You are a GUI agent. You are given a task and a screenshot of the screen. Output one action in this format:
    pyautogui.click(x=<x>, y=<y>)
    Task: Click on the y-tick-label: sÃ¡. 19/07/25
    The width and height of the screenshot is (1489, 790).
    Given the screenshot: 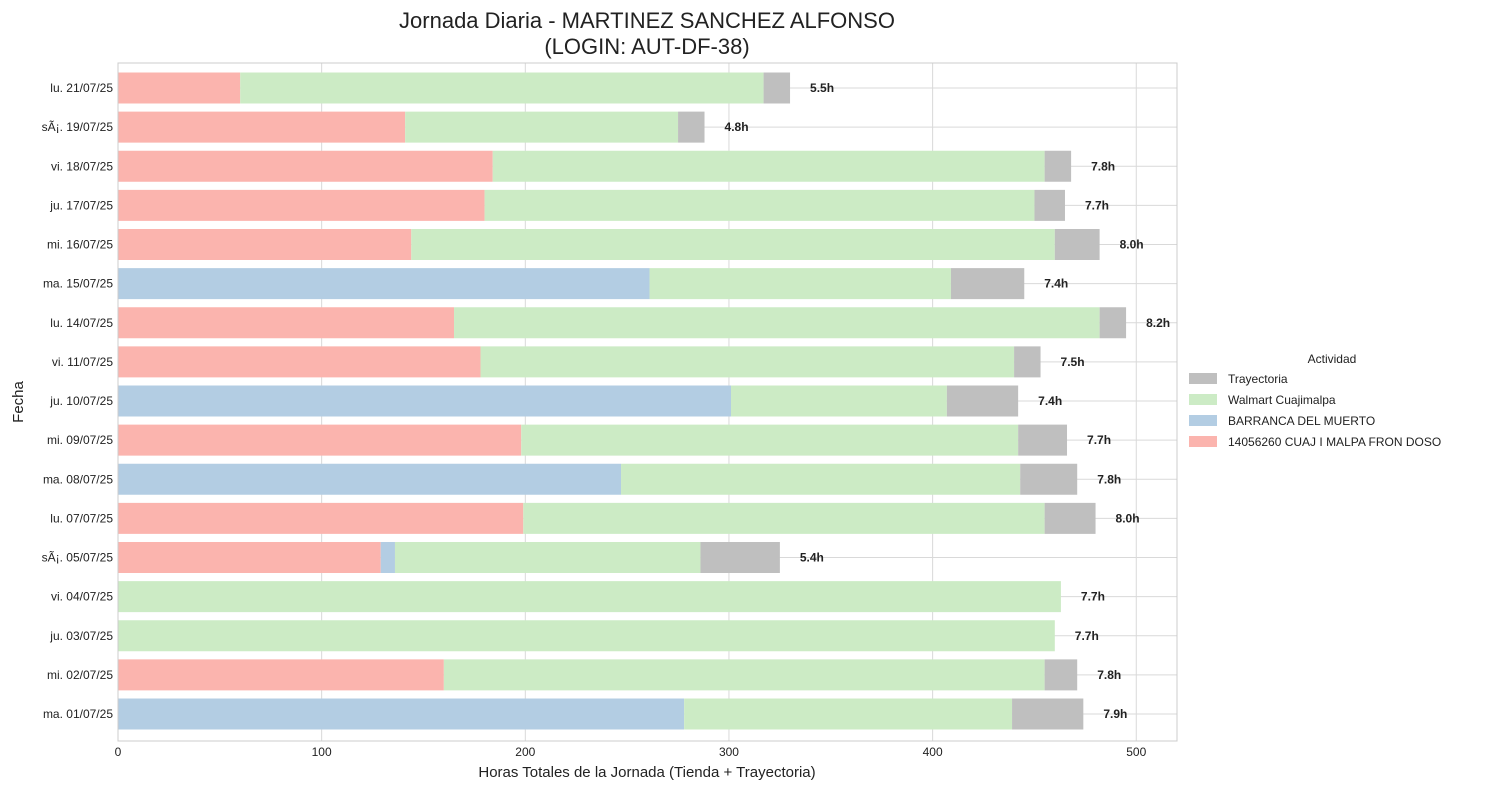 What is the action you would take?
    pyautogui.click(x=78, y=127)
    